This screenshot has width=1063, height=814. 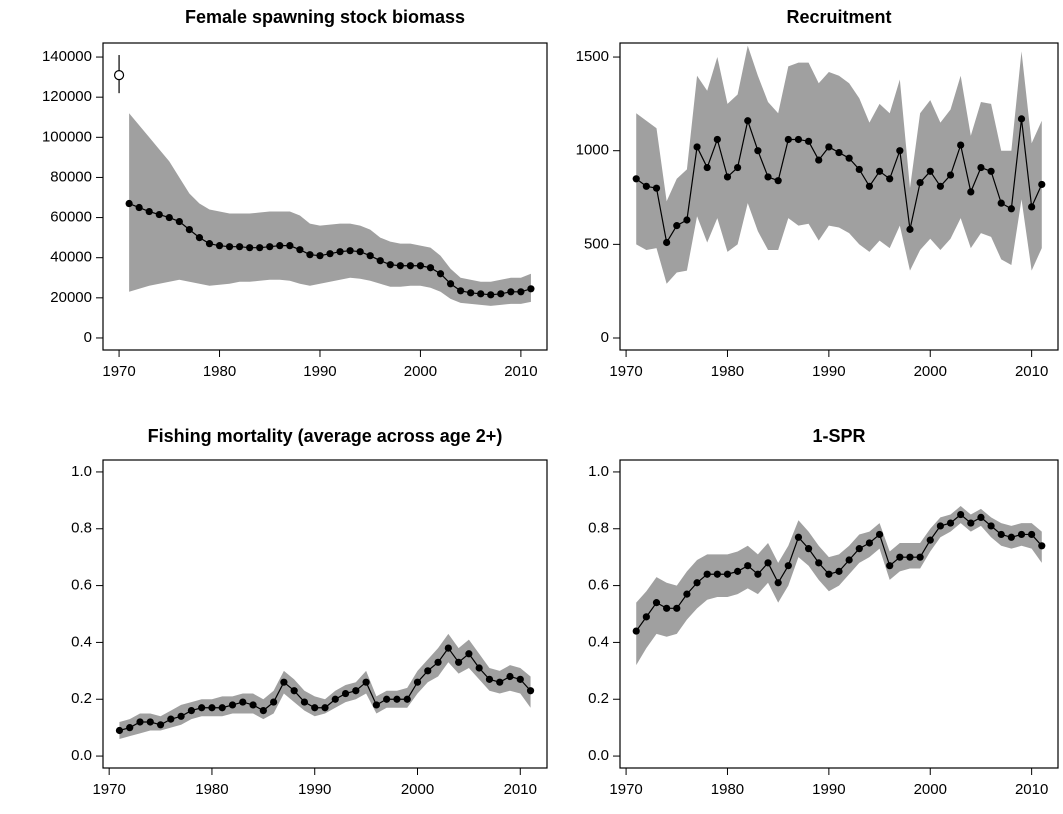 I want to click on y-tick-label: 0.8, so click(x=81, y=528).